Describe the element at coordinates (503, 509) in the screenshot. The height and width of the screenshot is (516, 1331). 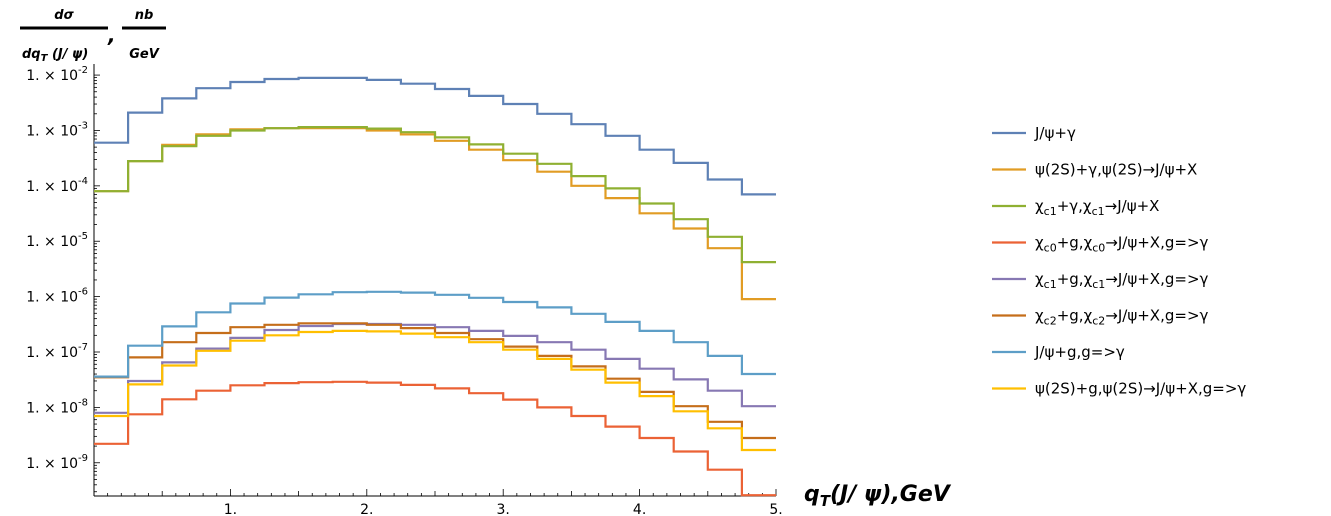
I see `x-tick-label: 3.` at that location.